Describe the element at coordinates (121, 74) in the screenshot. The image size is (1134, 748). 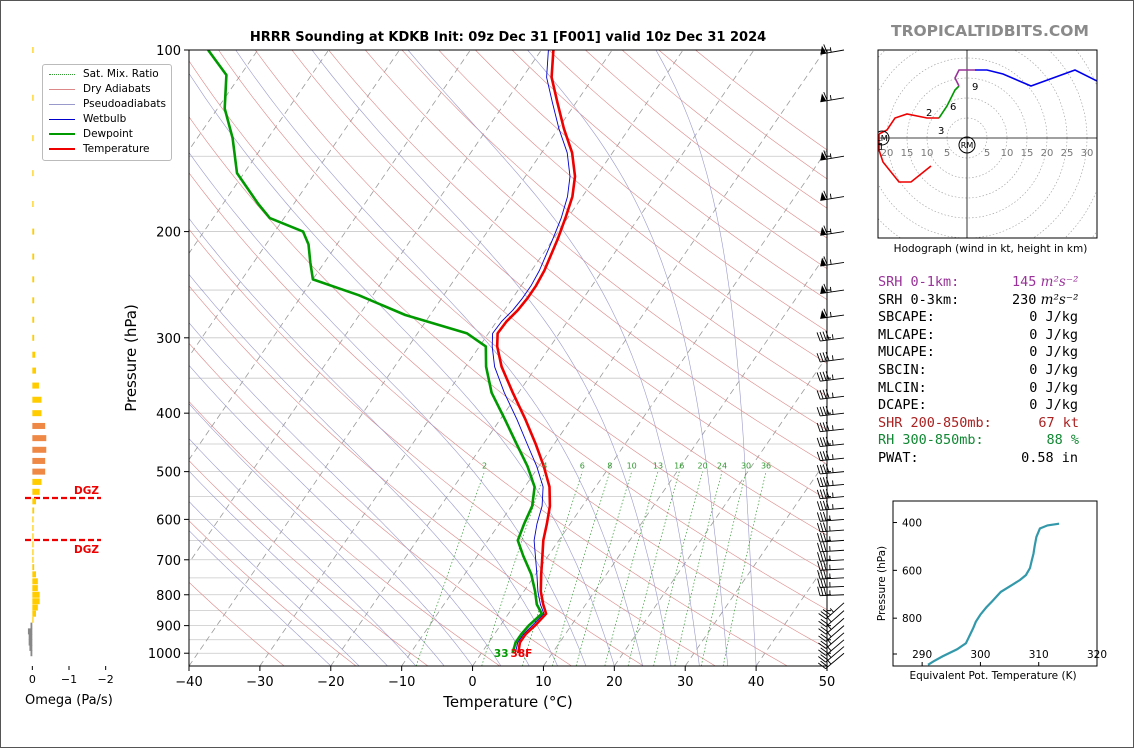
I see `legend-label: Sat. Mix. Ratio` at that location.